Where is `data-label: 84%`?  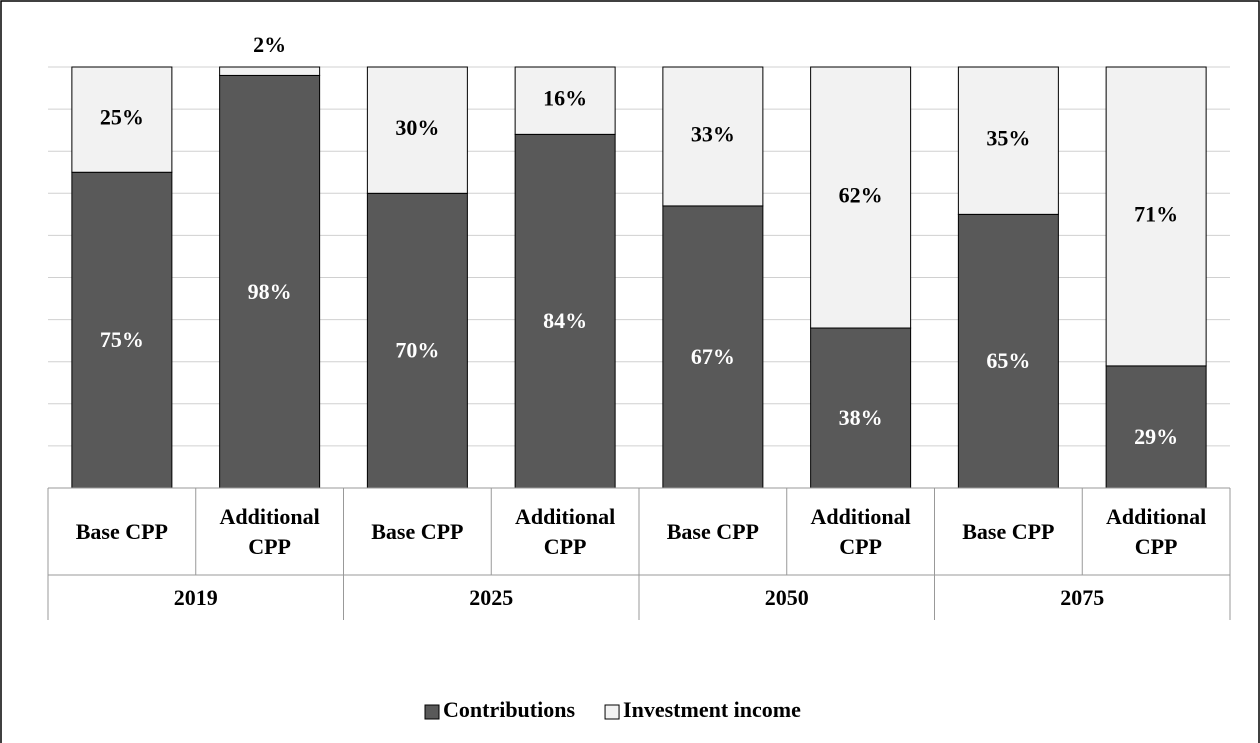 data-label: 84% is located at coordinates (565, 320).